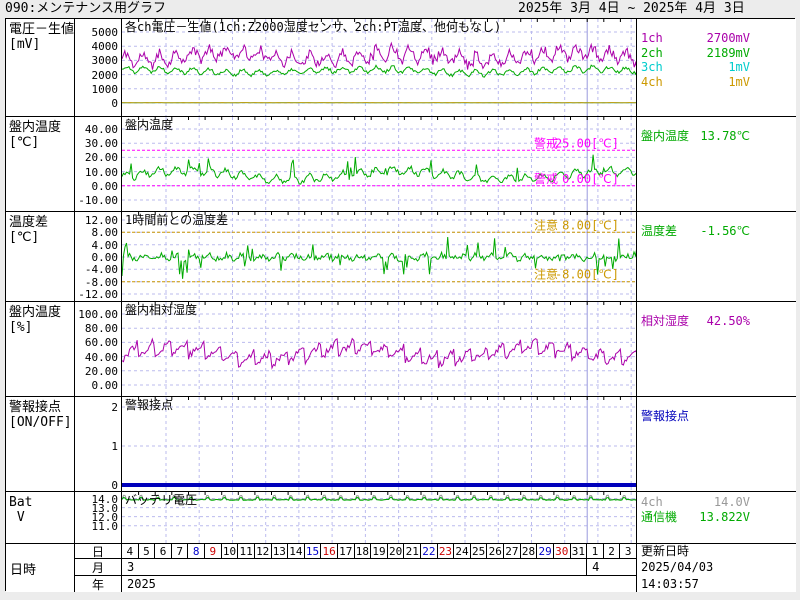  Describe the element at coordinates (716, 517) in the screenshot. I see `current-value-row: 通信機 13.822V` at that location.